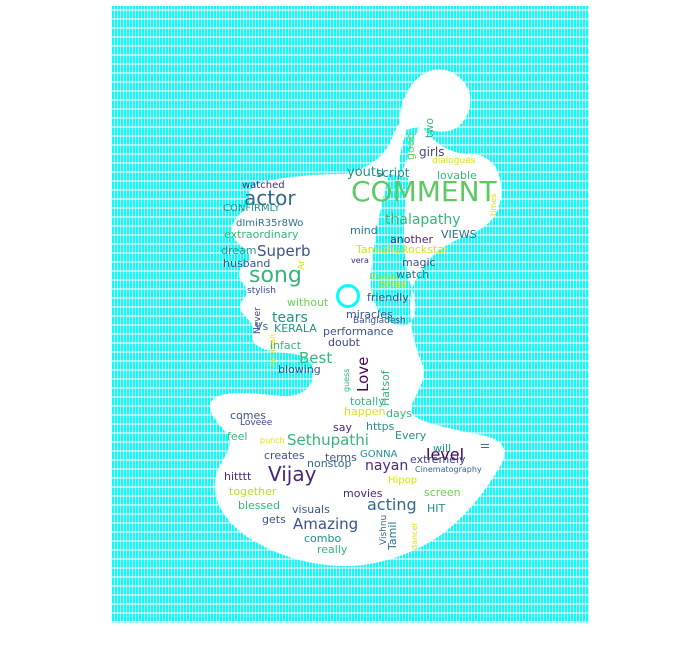 The image size is (700, 646). What do you see at coordinates (399, 413) in the screenshot?
I see `word-days: days` at bounding box center [399, 413].